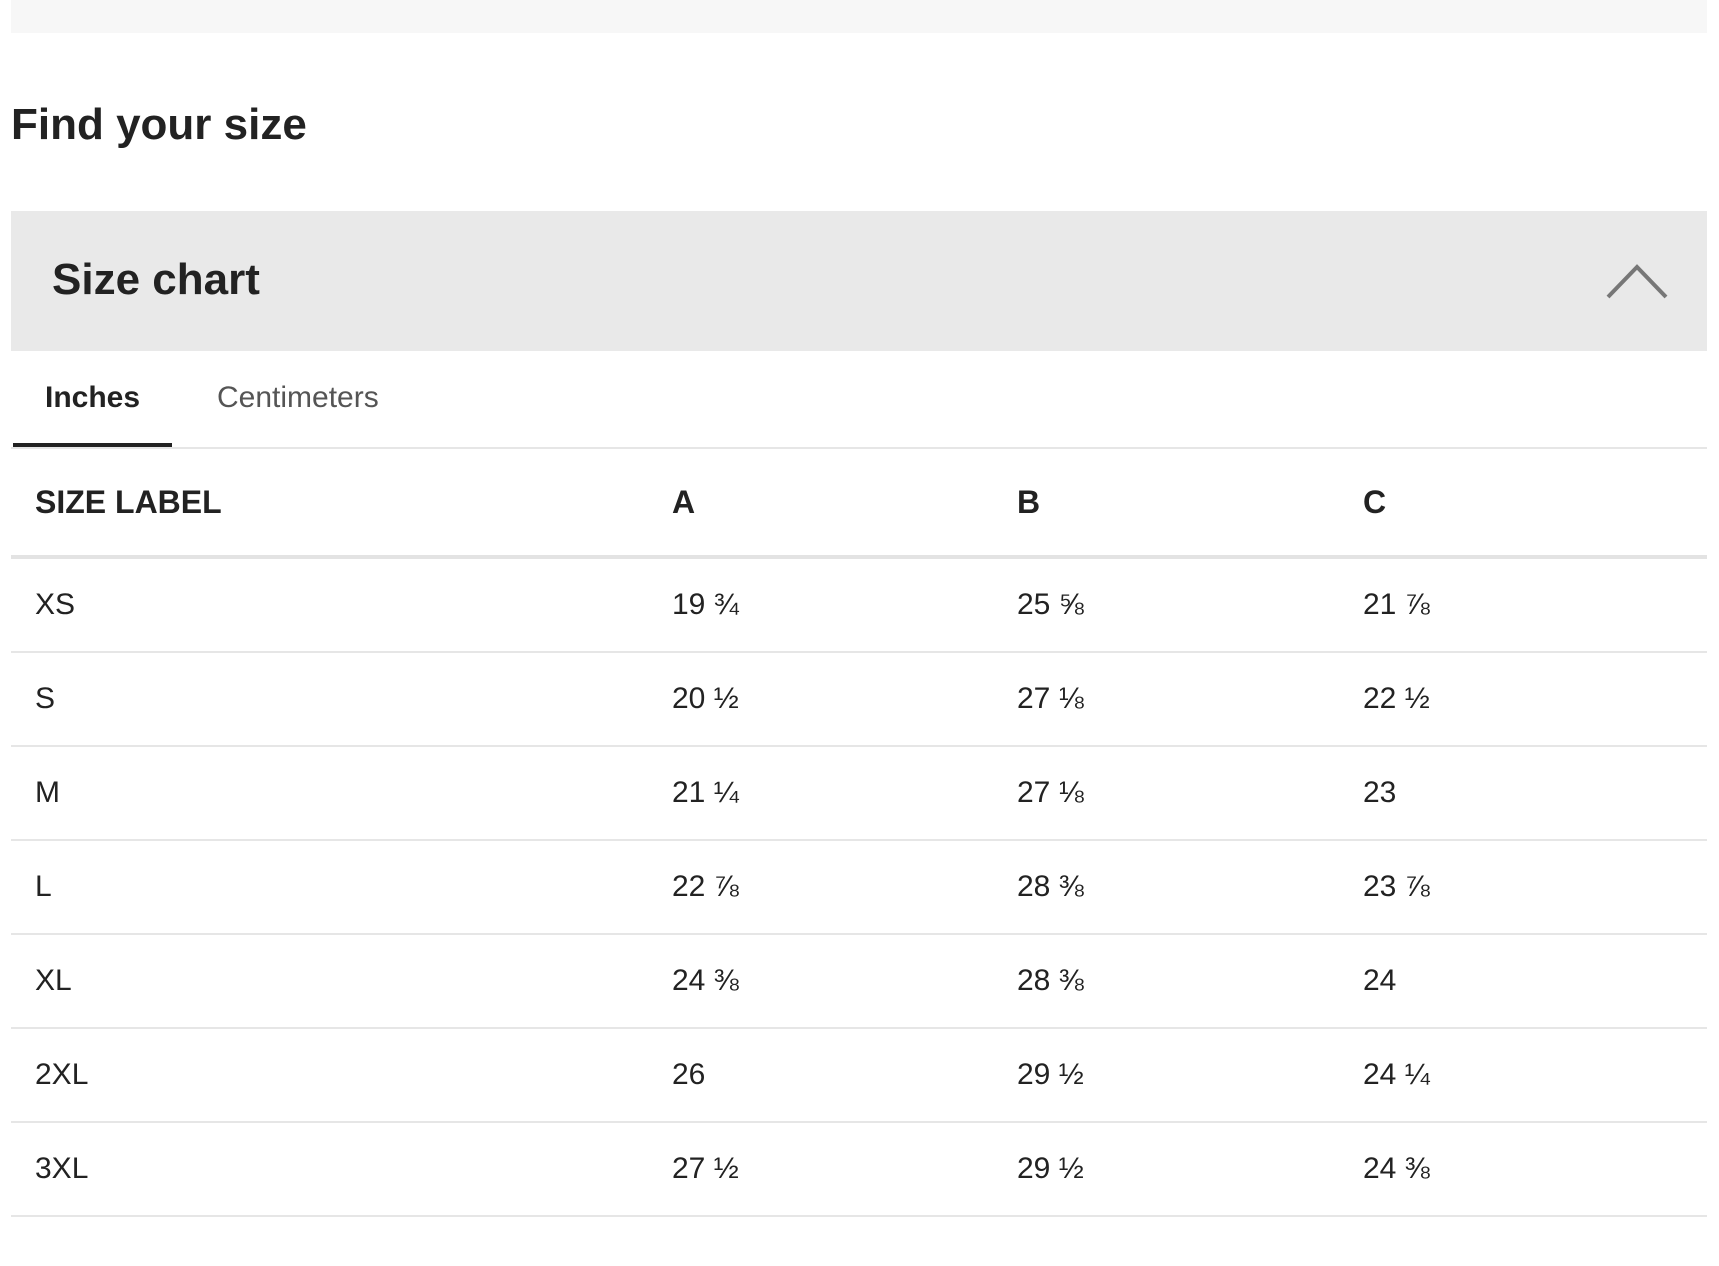 The width and height of the screenshot is (1719, 1266). Describe the element at coordinates (341, 793) in the screenshot. I see `cell-size: M` at that location.